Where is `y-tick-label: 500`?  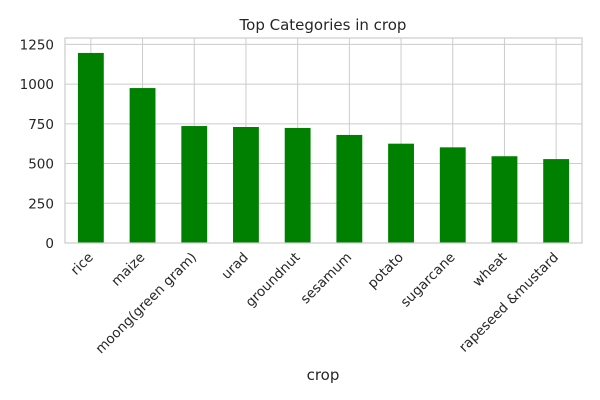
y-tick-label: 500 is located at coordinates (41, 165).